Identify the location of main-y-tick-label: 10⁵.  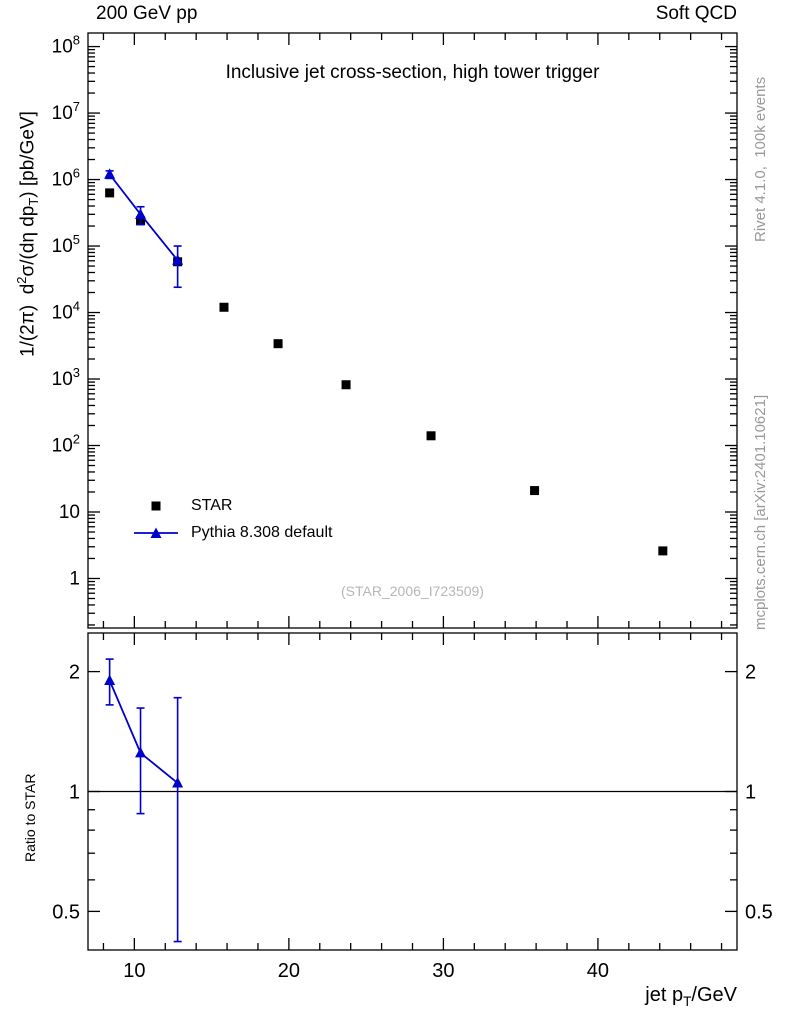
(66, 244).